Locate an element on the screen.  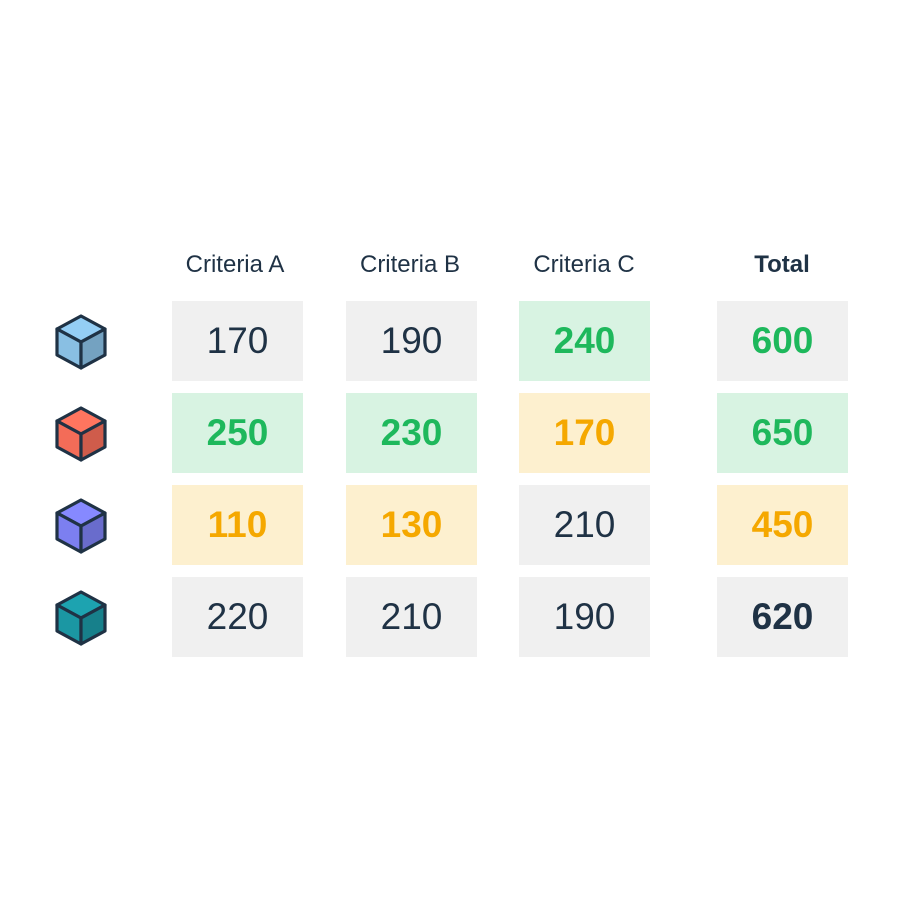
cell-red-total: 650 is located at coordinates (782, 433).